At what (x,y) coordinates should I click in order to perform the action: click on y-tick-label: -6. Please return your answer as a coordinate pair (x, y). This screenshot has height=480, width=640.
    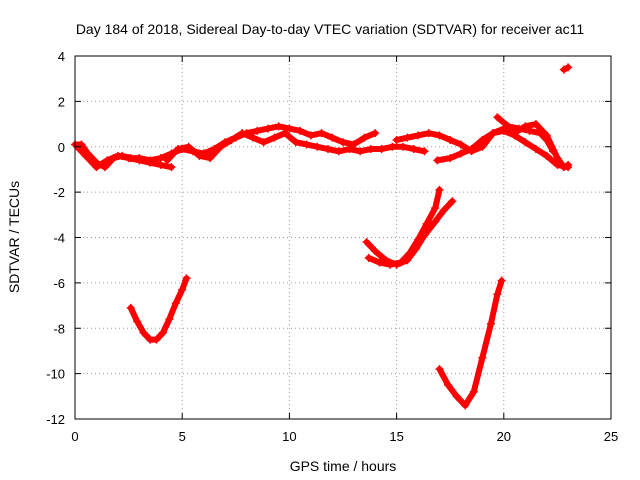
    Looking at the image, I should click on (59, 283).